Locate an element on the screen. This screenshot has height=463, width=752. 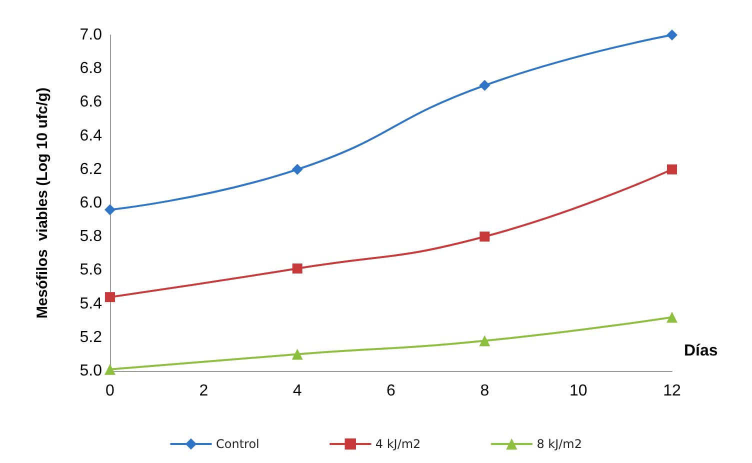
y-tick-label: 6.4 is located at coordinates (91, 135).